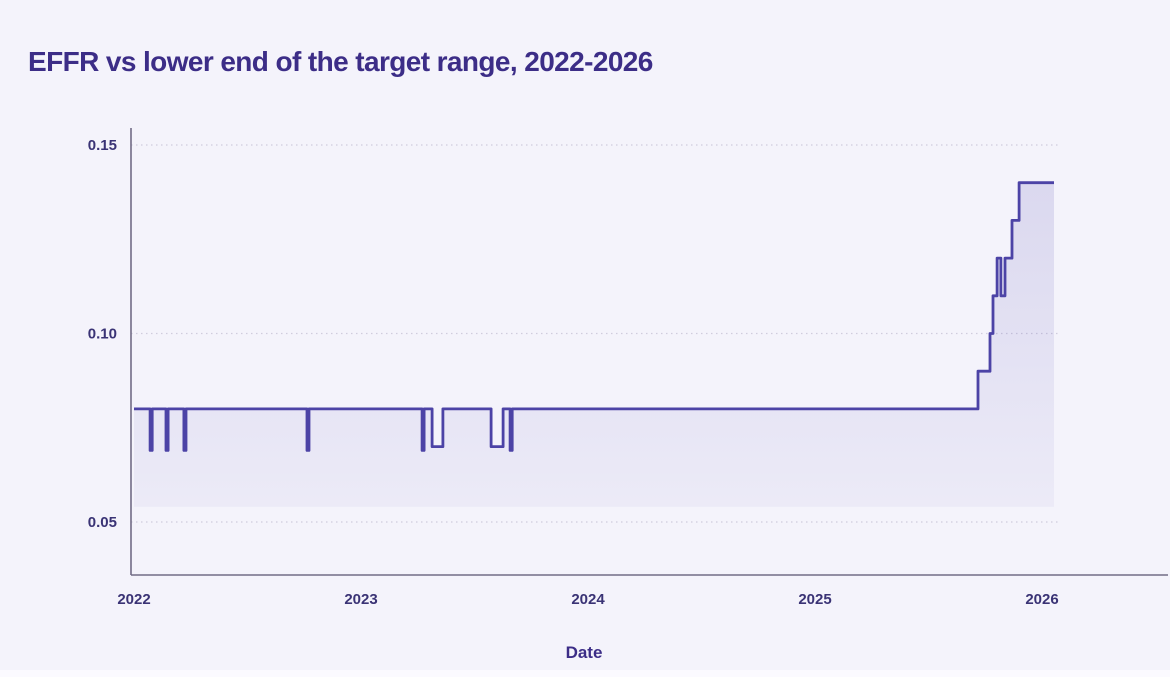 This screenshot has height=677, width=1170. Describe the element at coordinates (360, 599) in the screenshot. I see `x-tick-label-2023: 2023` at that location.